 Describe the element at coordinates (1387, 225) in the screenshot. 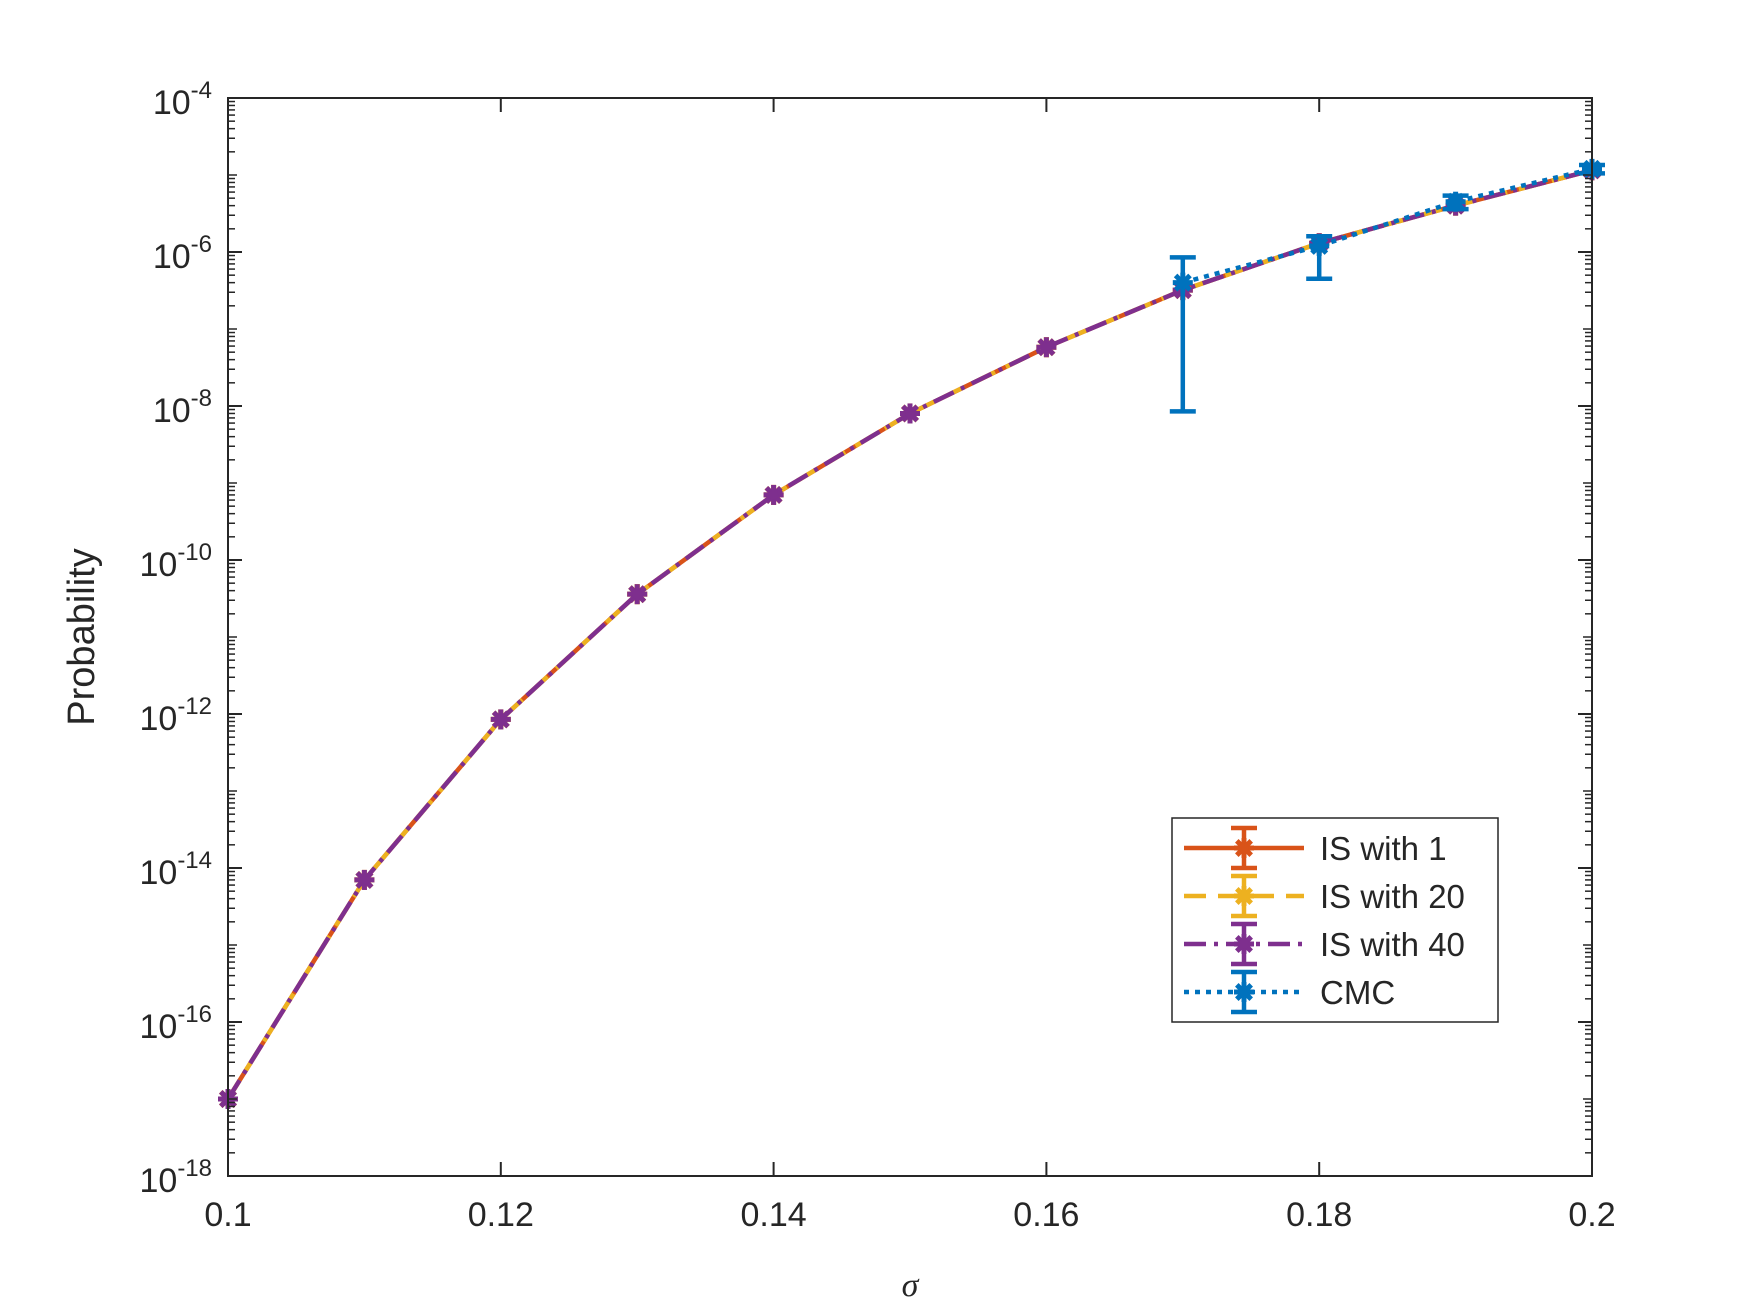

I see `series-line` at that location.